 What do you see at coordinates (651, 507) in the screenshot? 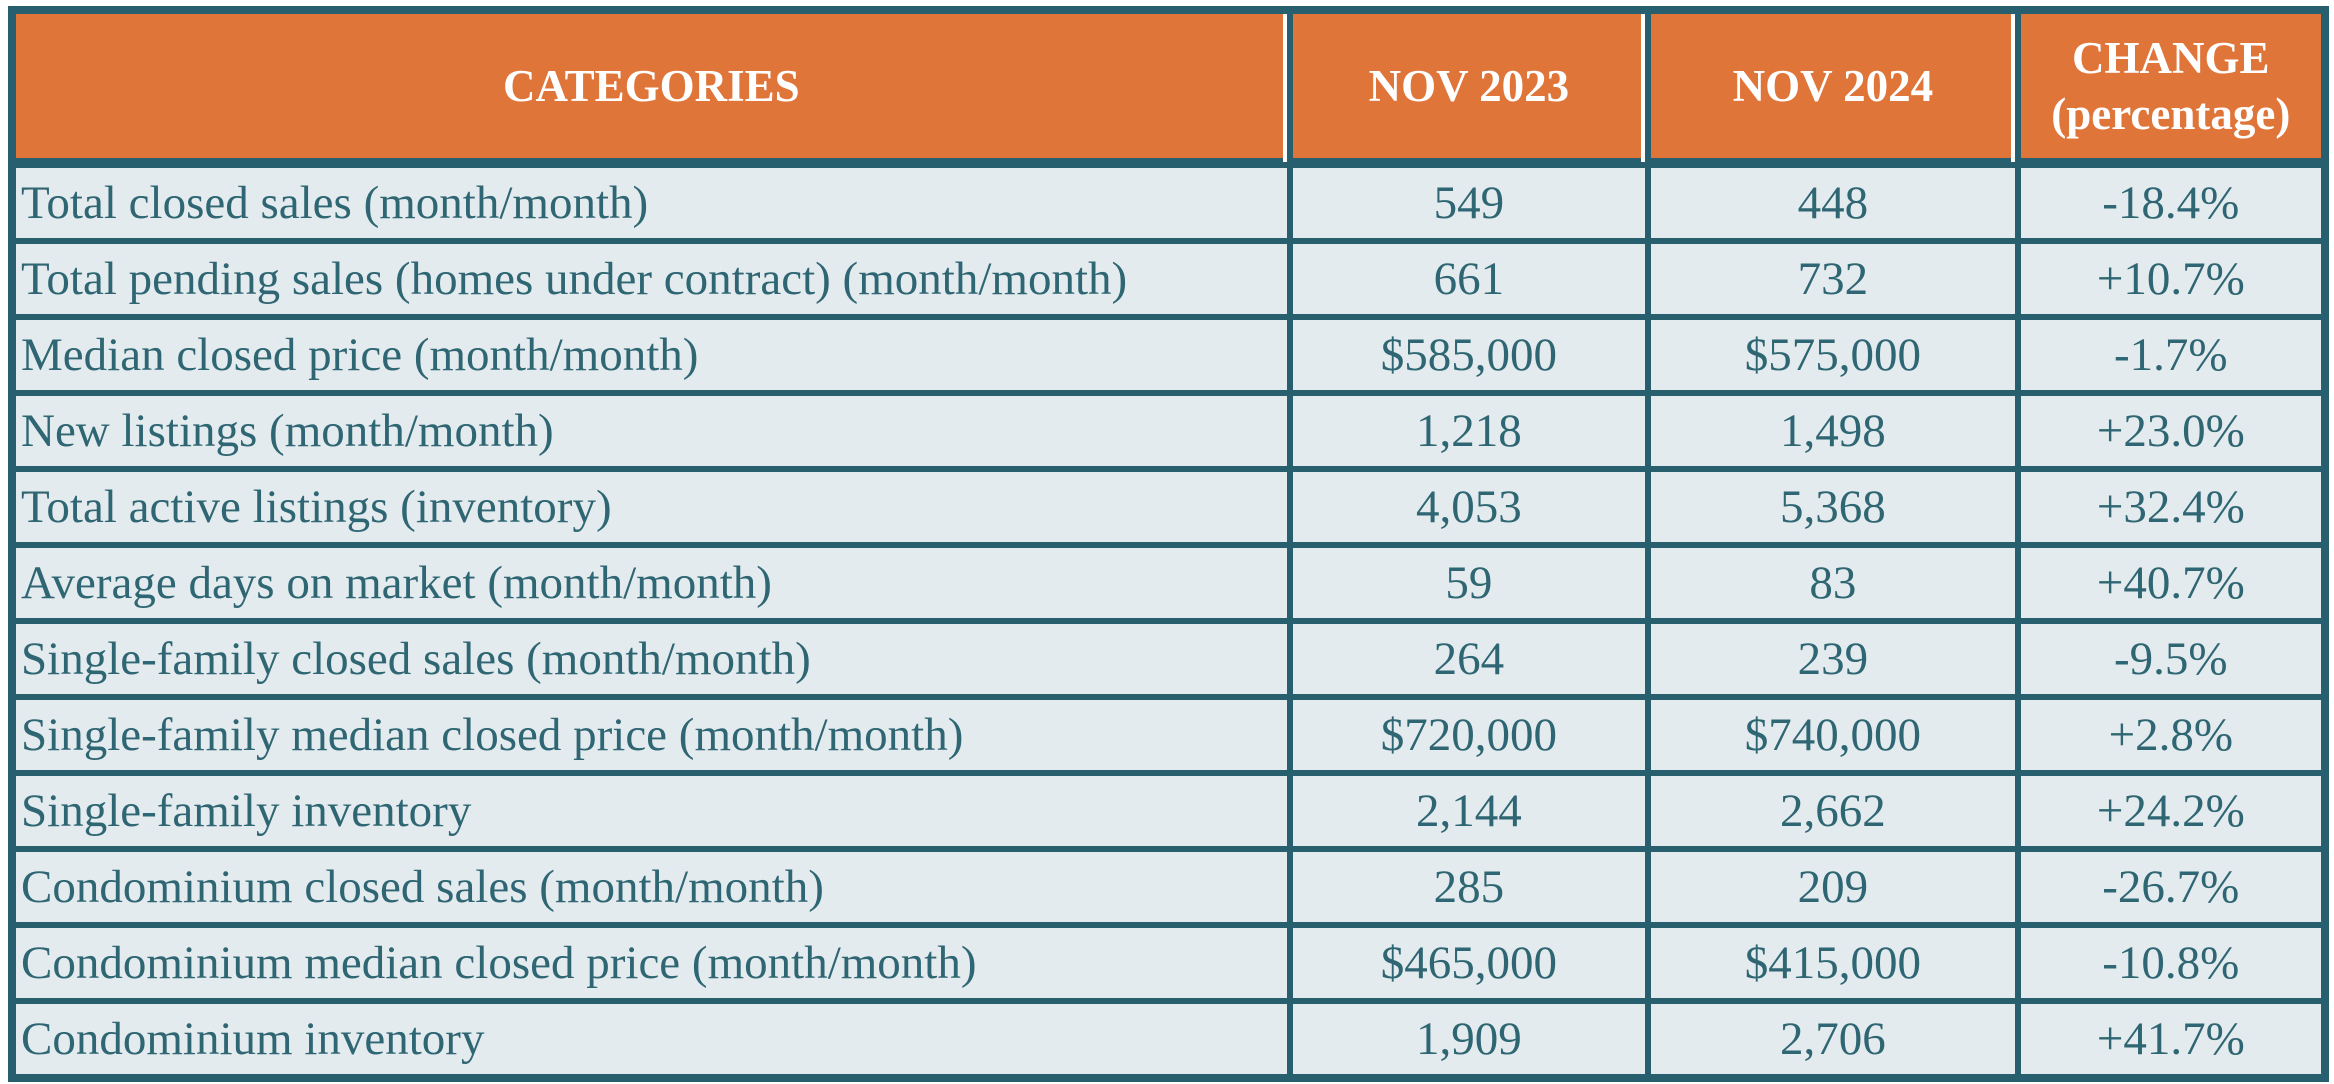
I see `category-cell: Total active listings (inventory)` at bounding box center [651, 507].